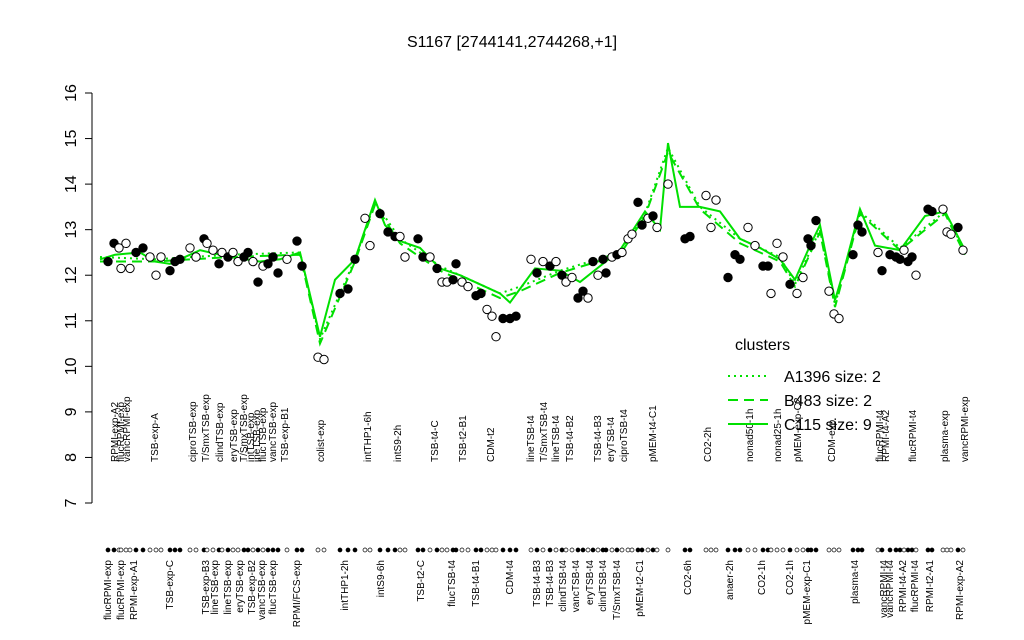 This screenshot has height=640, width=1024. Describe the element at coordinates (285, 434) in the screenshot. I see `top-label: TSB-exp-B1` at that location.